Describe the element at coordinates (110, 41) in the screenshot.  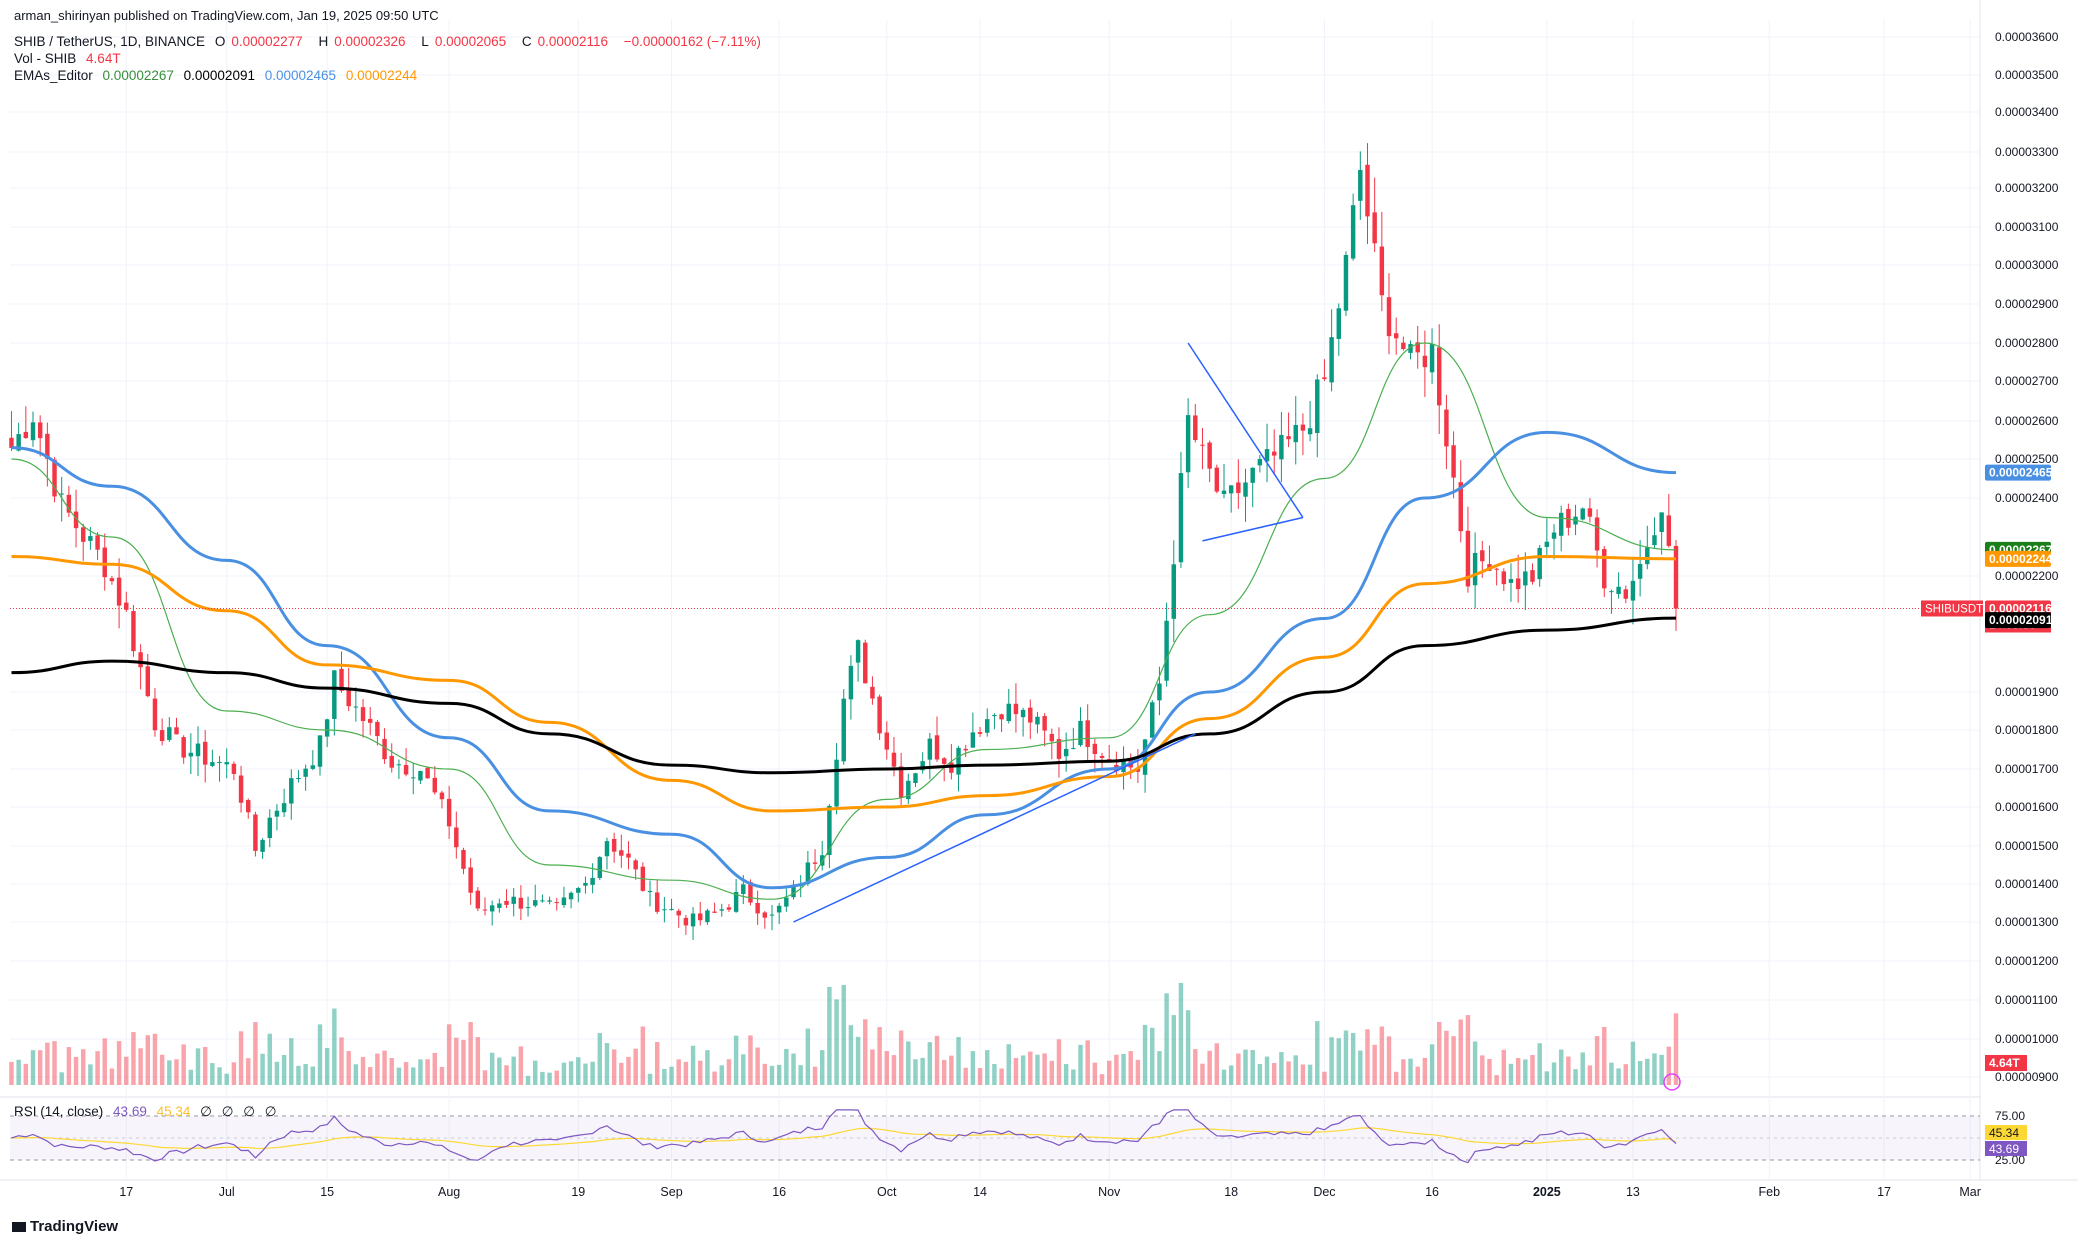
I see `symbol-title: SHIB / TetherUS, 1D, BINANCE` at that location.